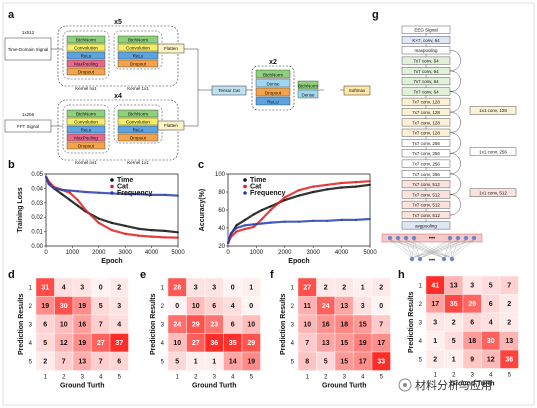  I want to click on hmH-cell-value-4-2: 9, so click(472, 360).